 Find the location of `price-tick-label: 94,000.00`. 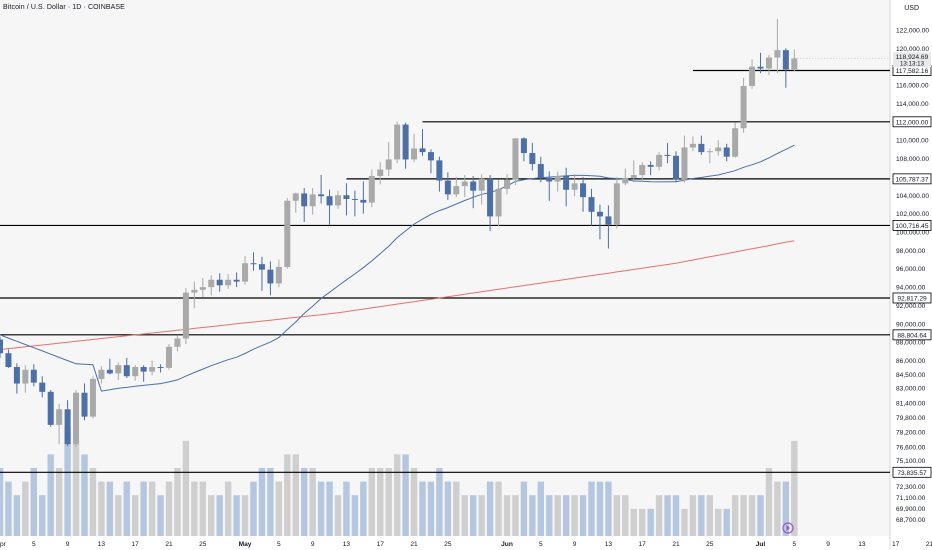

price-tick-label: 94,000.00 is located at coordinates (911, 288).